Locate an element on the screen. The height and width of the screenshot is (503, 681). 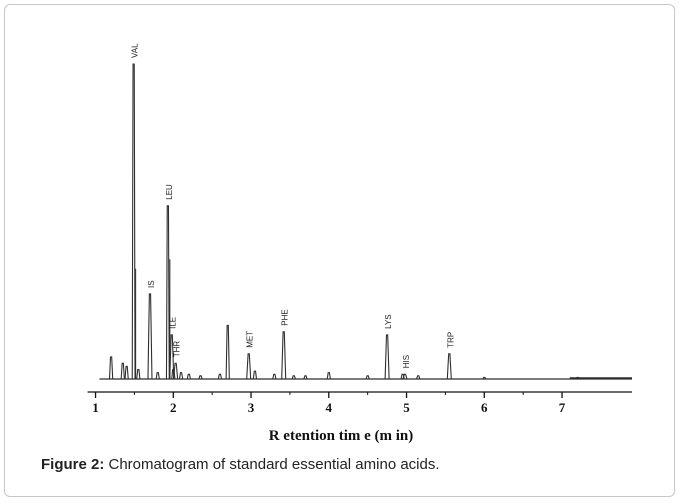
peak-label-val: VAL is located at coordinates (135, 50).